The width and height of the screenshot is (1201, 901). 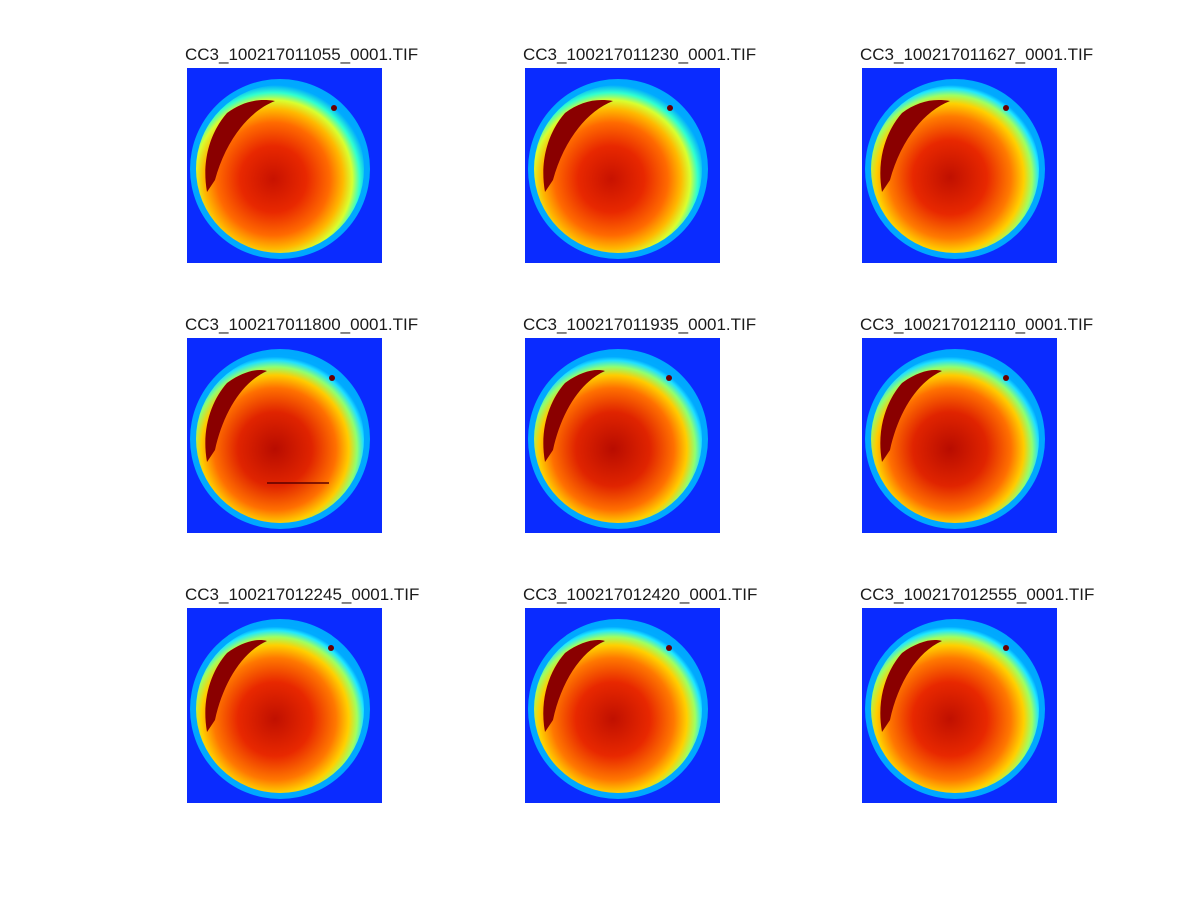 I want to click on panel-3: CC3_100217011627_0001.TIF, so click(x=991, y=165).